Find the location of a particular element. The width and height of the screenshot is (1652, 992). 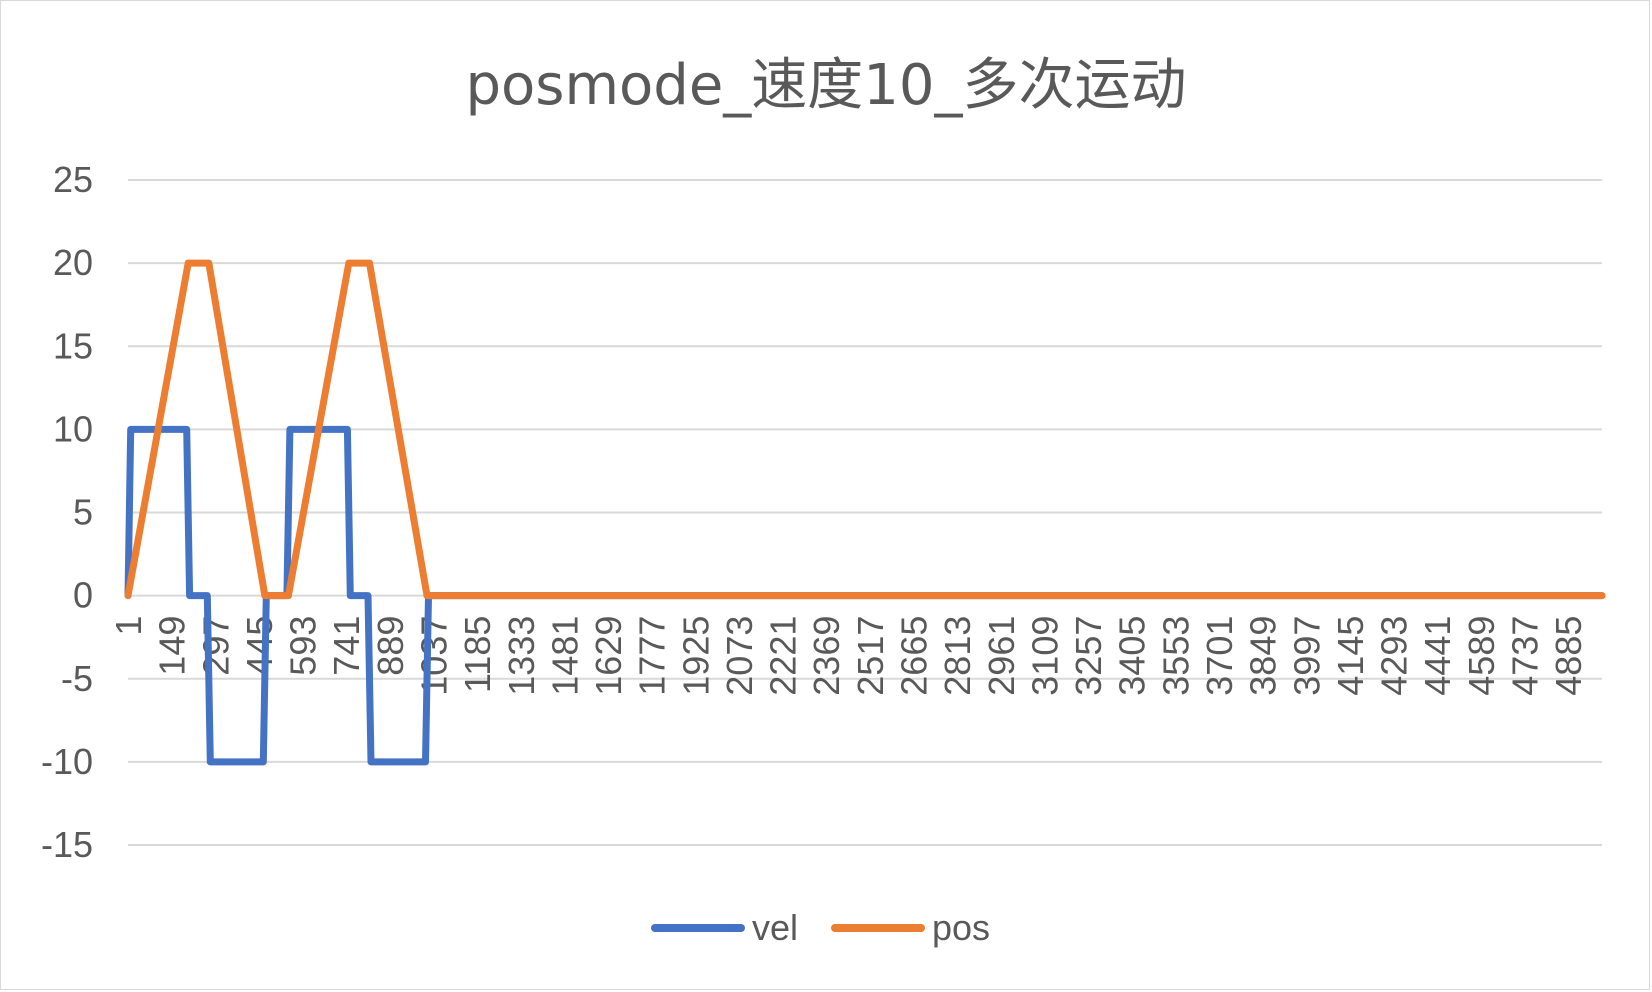

x-tick-label: 593 is located at coordinates (303, 646).